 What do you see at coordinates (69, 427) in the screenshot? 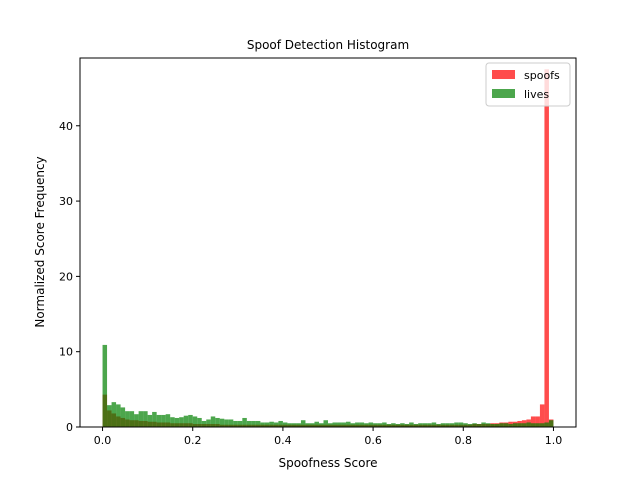
I see `y-tick-label: 0` at bounding box center [69, 427].